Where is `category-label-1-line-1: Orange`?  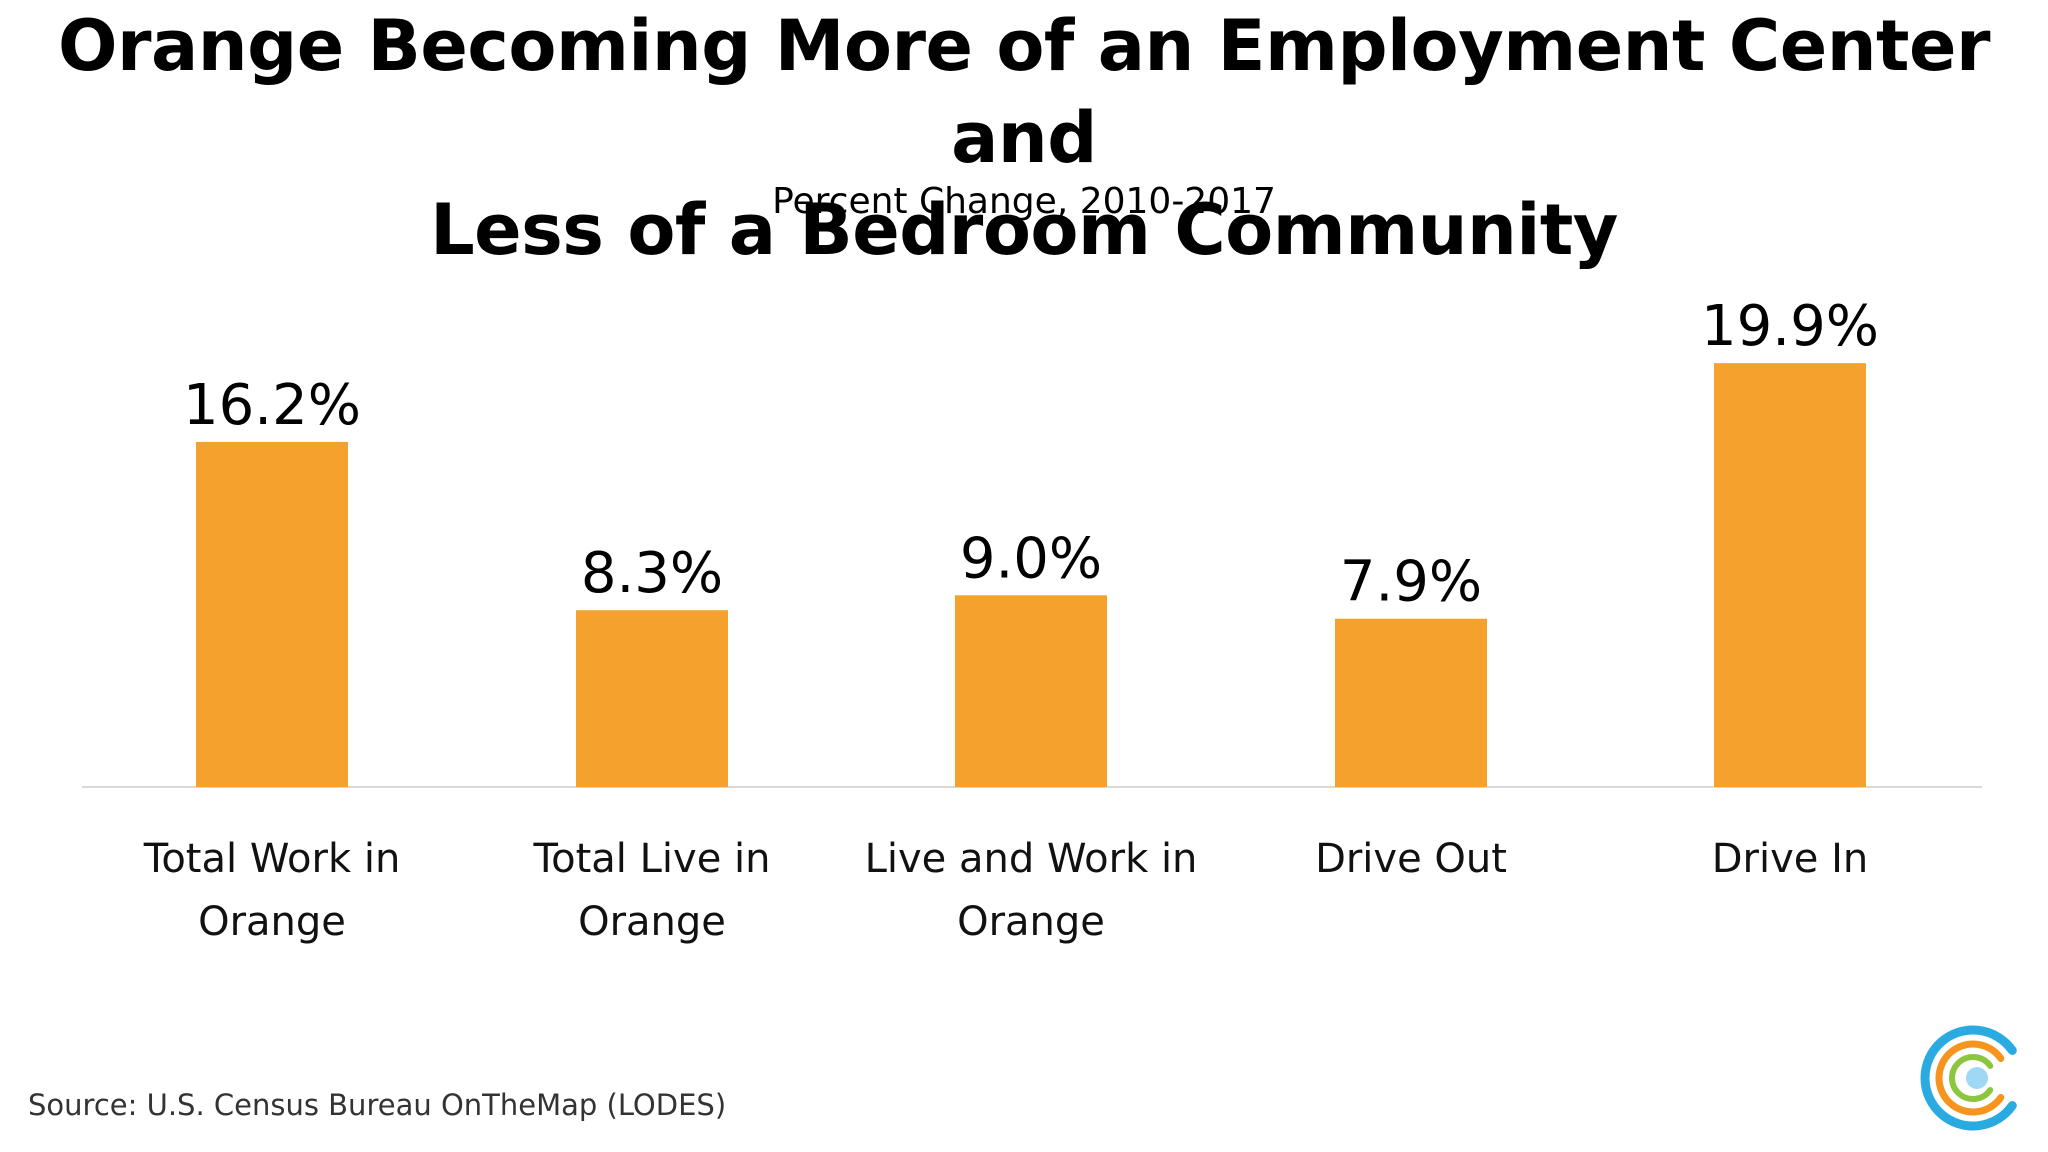
category-label-1-line-1: Orange is located at coordinates (652, 922).